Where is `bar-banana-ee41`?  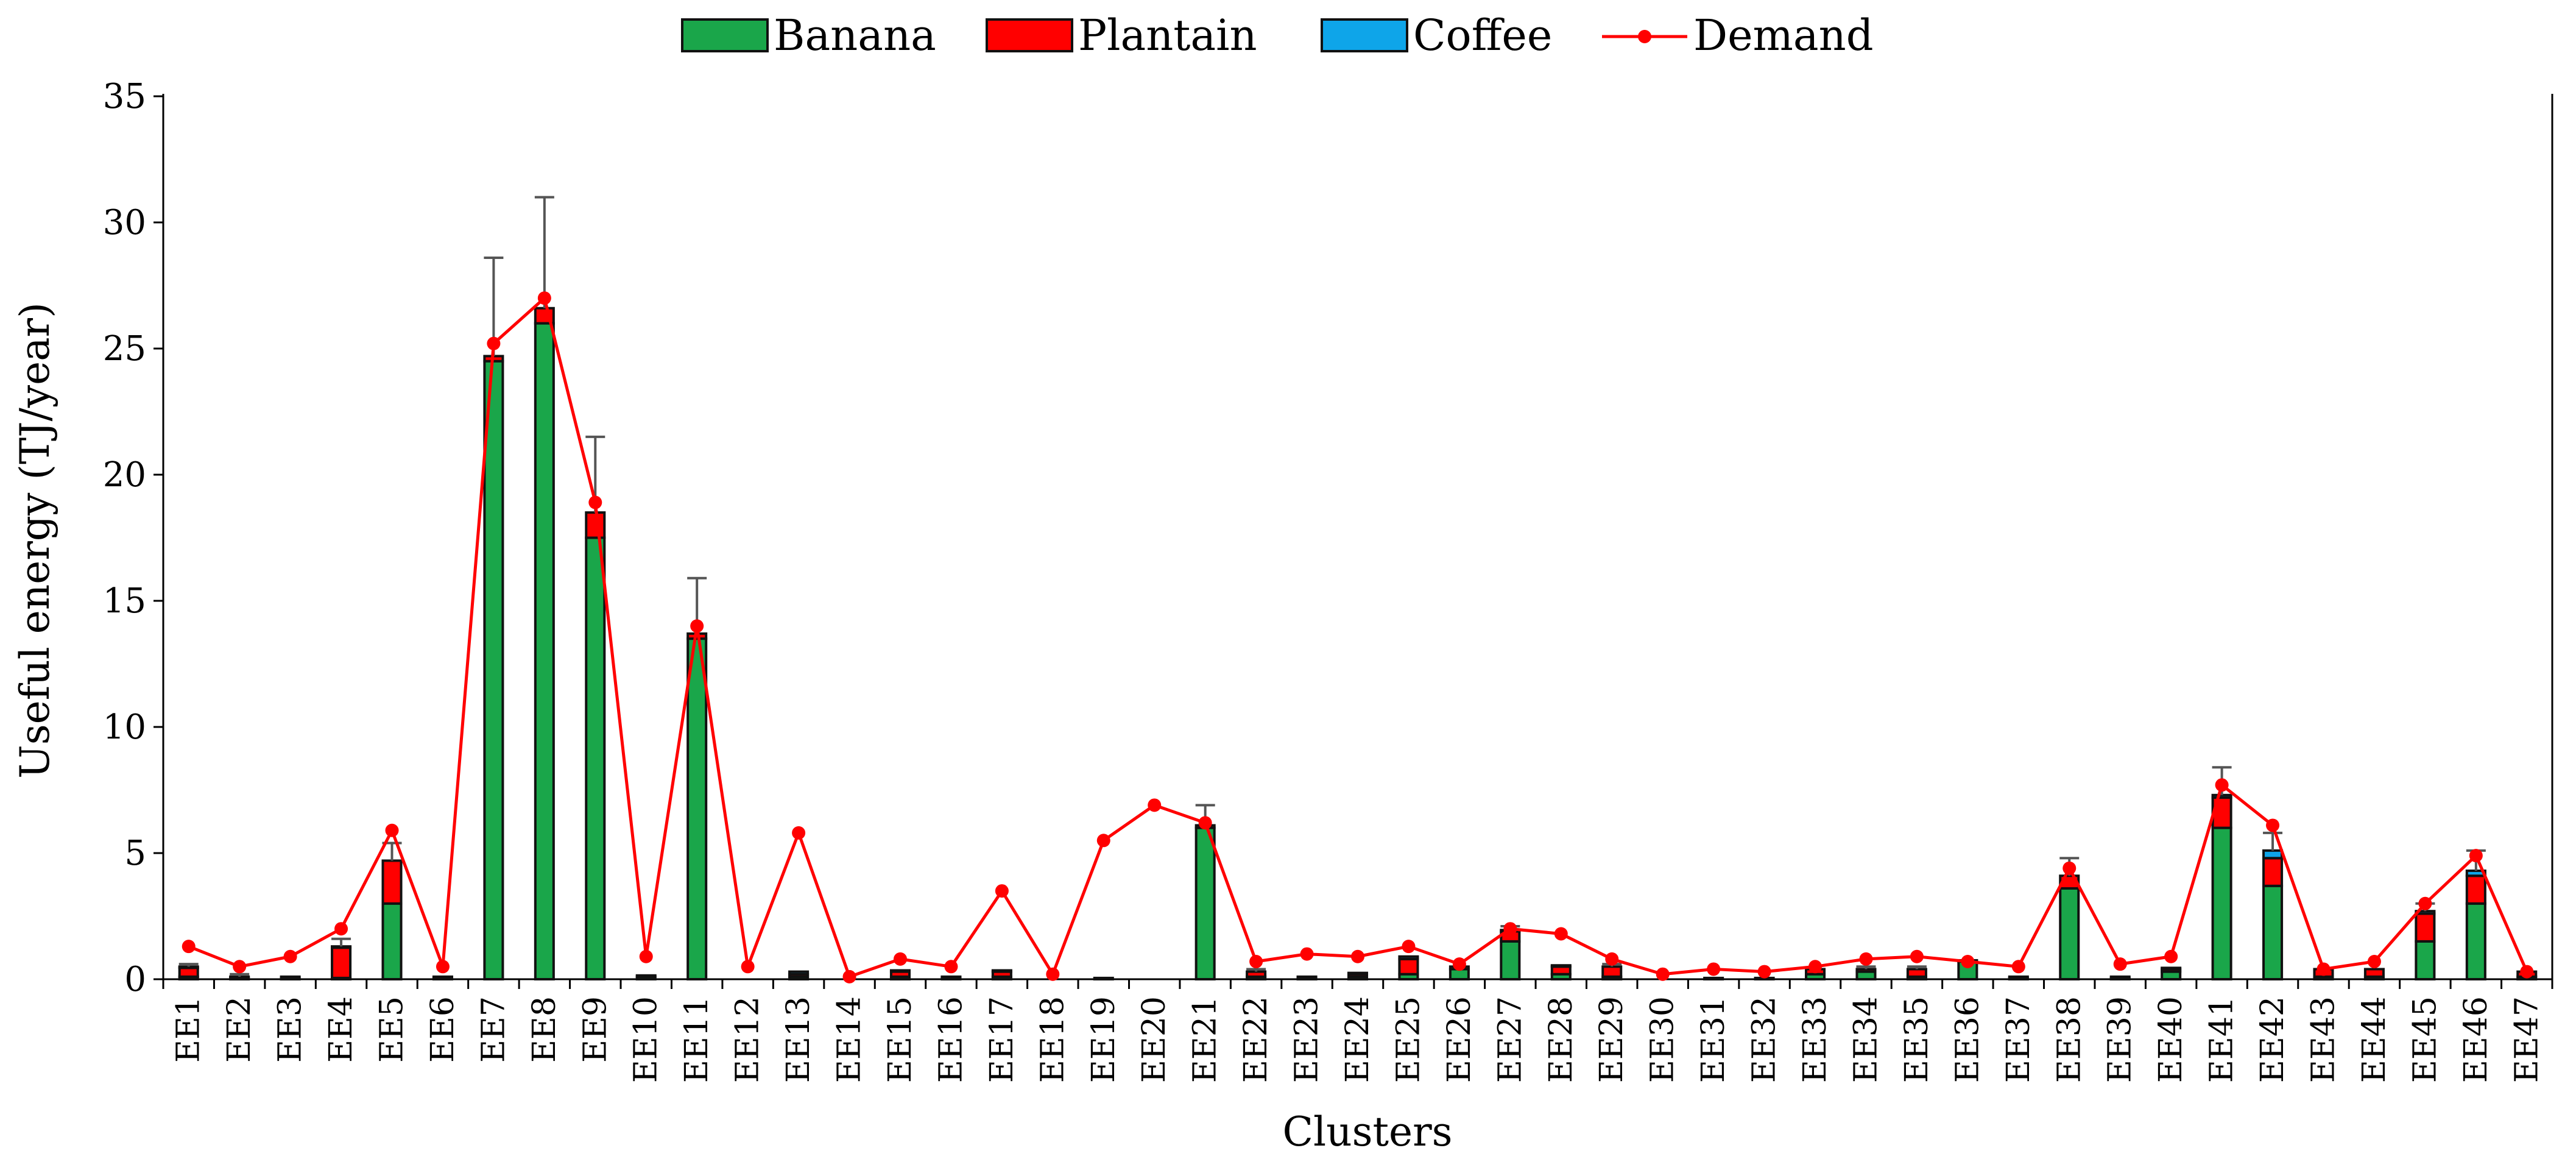
bar-banana-ee41 is located at coordinates (2221, 903).